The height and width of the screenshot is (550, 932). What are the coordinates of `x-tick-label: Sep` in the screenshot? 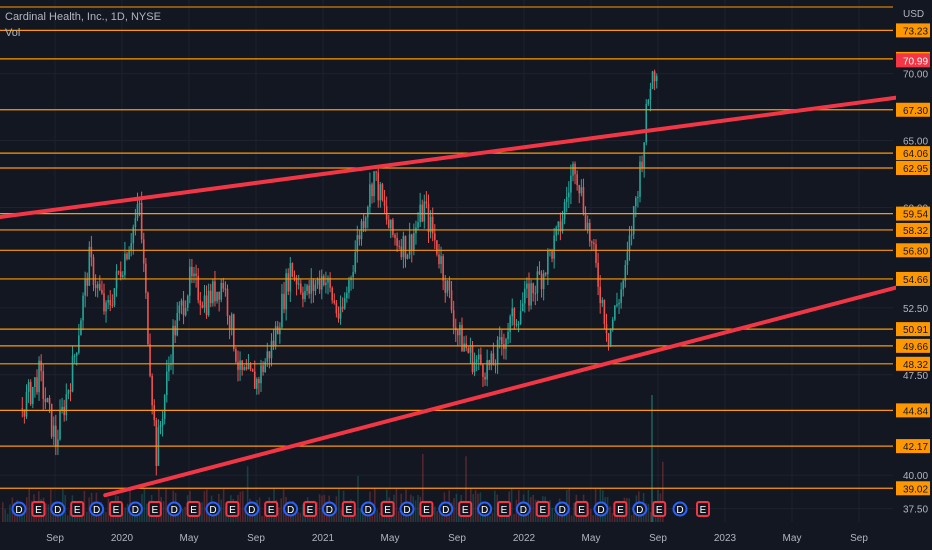 It's located at (859, 538).